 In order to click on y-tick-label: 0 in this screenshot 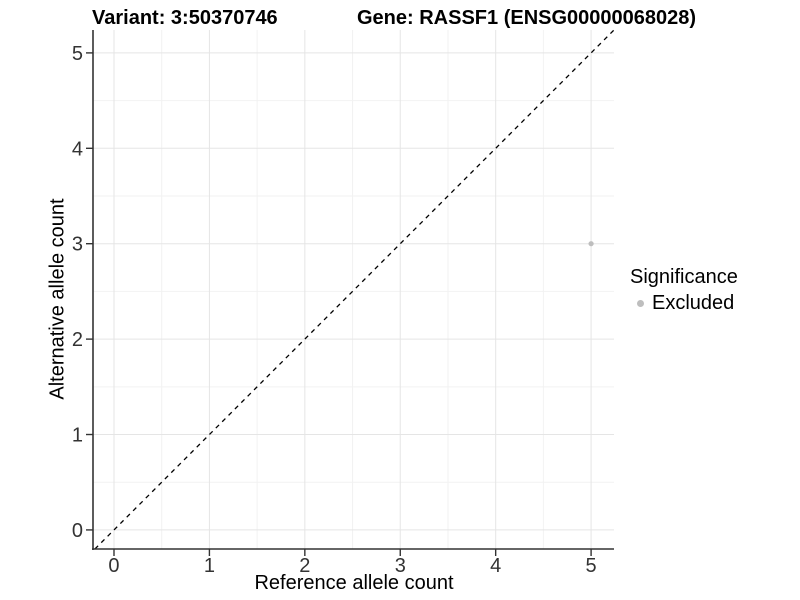, I will do `click(77, 531)`.